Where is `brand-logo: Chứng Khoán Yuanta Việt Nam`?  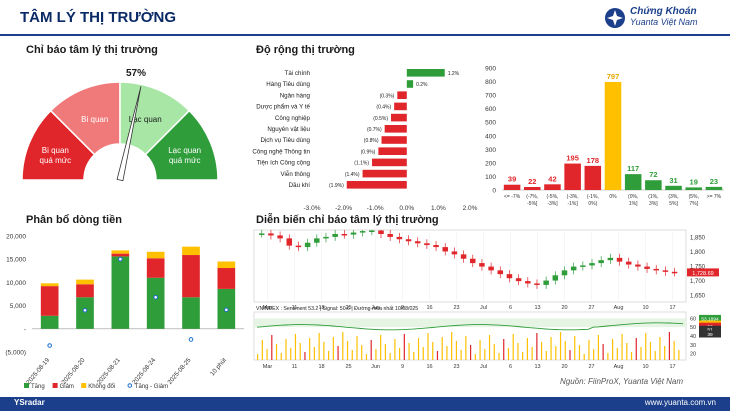
brand-logo: Chứng Khoán Yuanta Việt Nam is located at coordinates (664, 19).